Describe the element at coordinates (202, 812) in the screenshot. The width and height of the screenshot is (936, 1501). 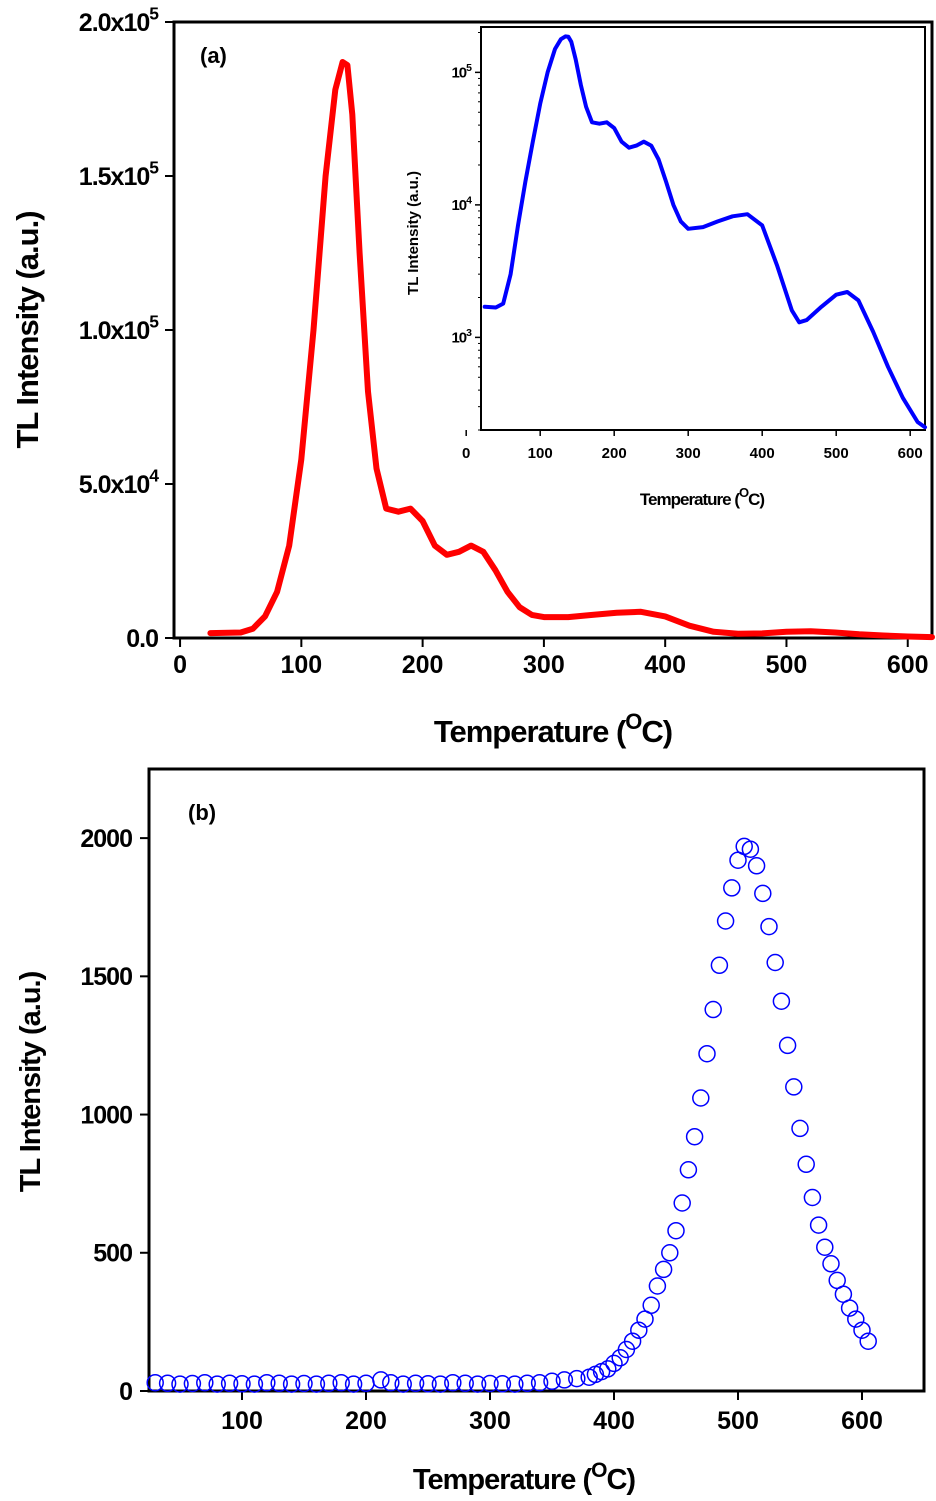
I see `panel-b-label: (b)` at that location.